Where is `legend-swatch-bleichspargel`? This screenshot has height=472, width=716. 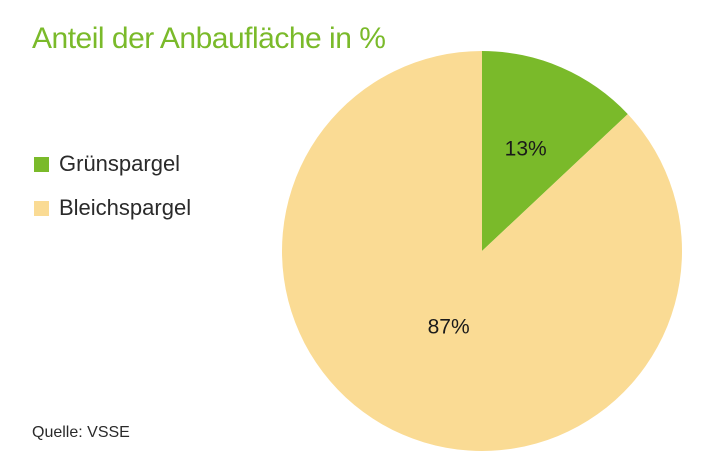
legend-swatch-bleichspargel is located at coordinates (41, 208).